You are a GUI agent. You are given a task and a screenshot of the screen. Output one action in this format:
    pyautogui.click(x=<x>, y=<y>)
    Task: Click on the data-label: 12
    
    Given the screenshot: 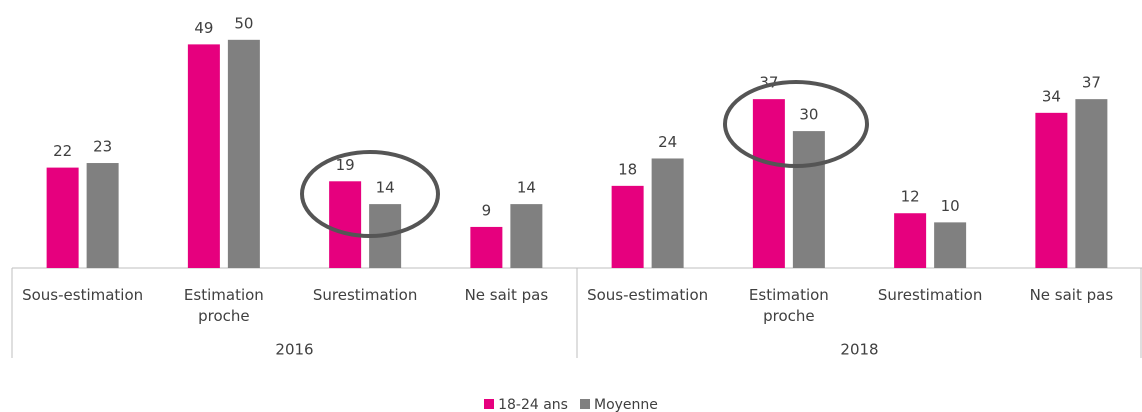 What is the action you would take?
    pyautogui.click(x=910, y=197)
    